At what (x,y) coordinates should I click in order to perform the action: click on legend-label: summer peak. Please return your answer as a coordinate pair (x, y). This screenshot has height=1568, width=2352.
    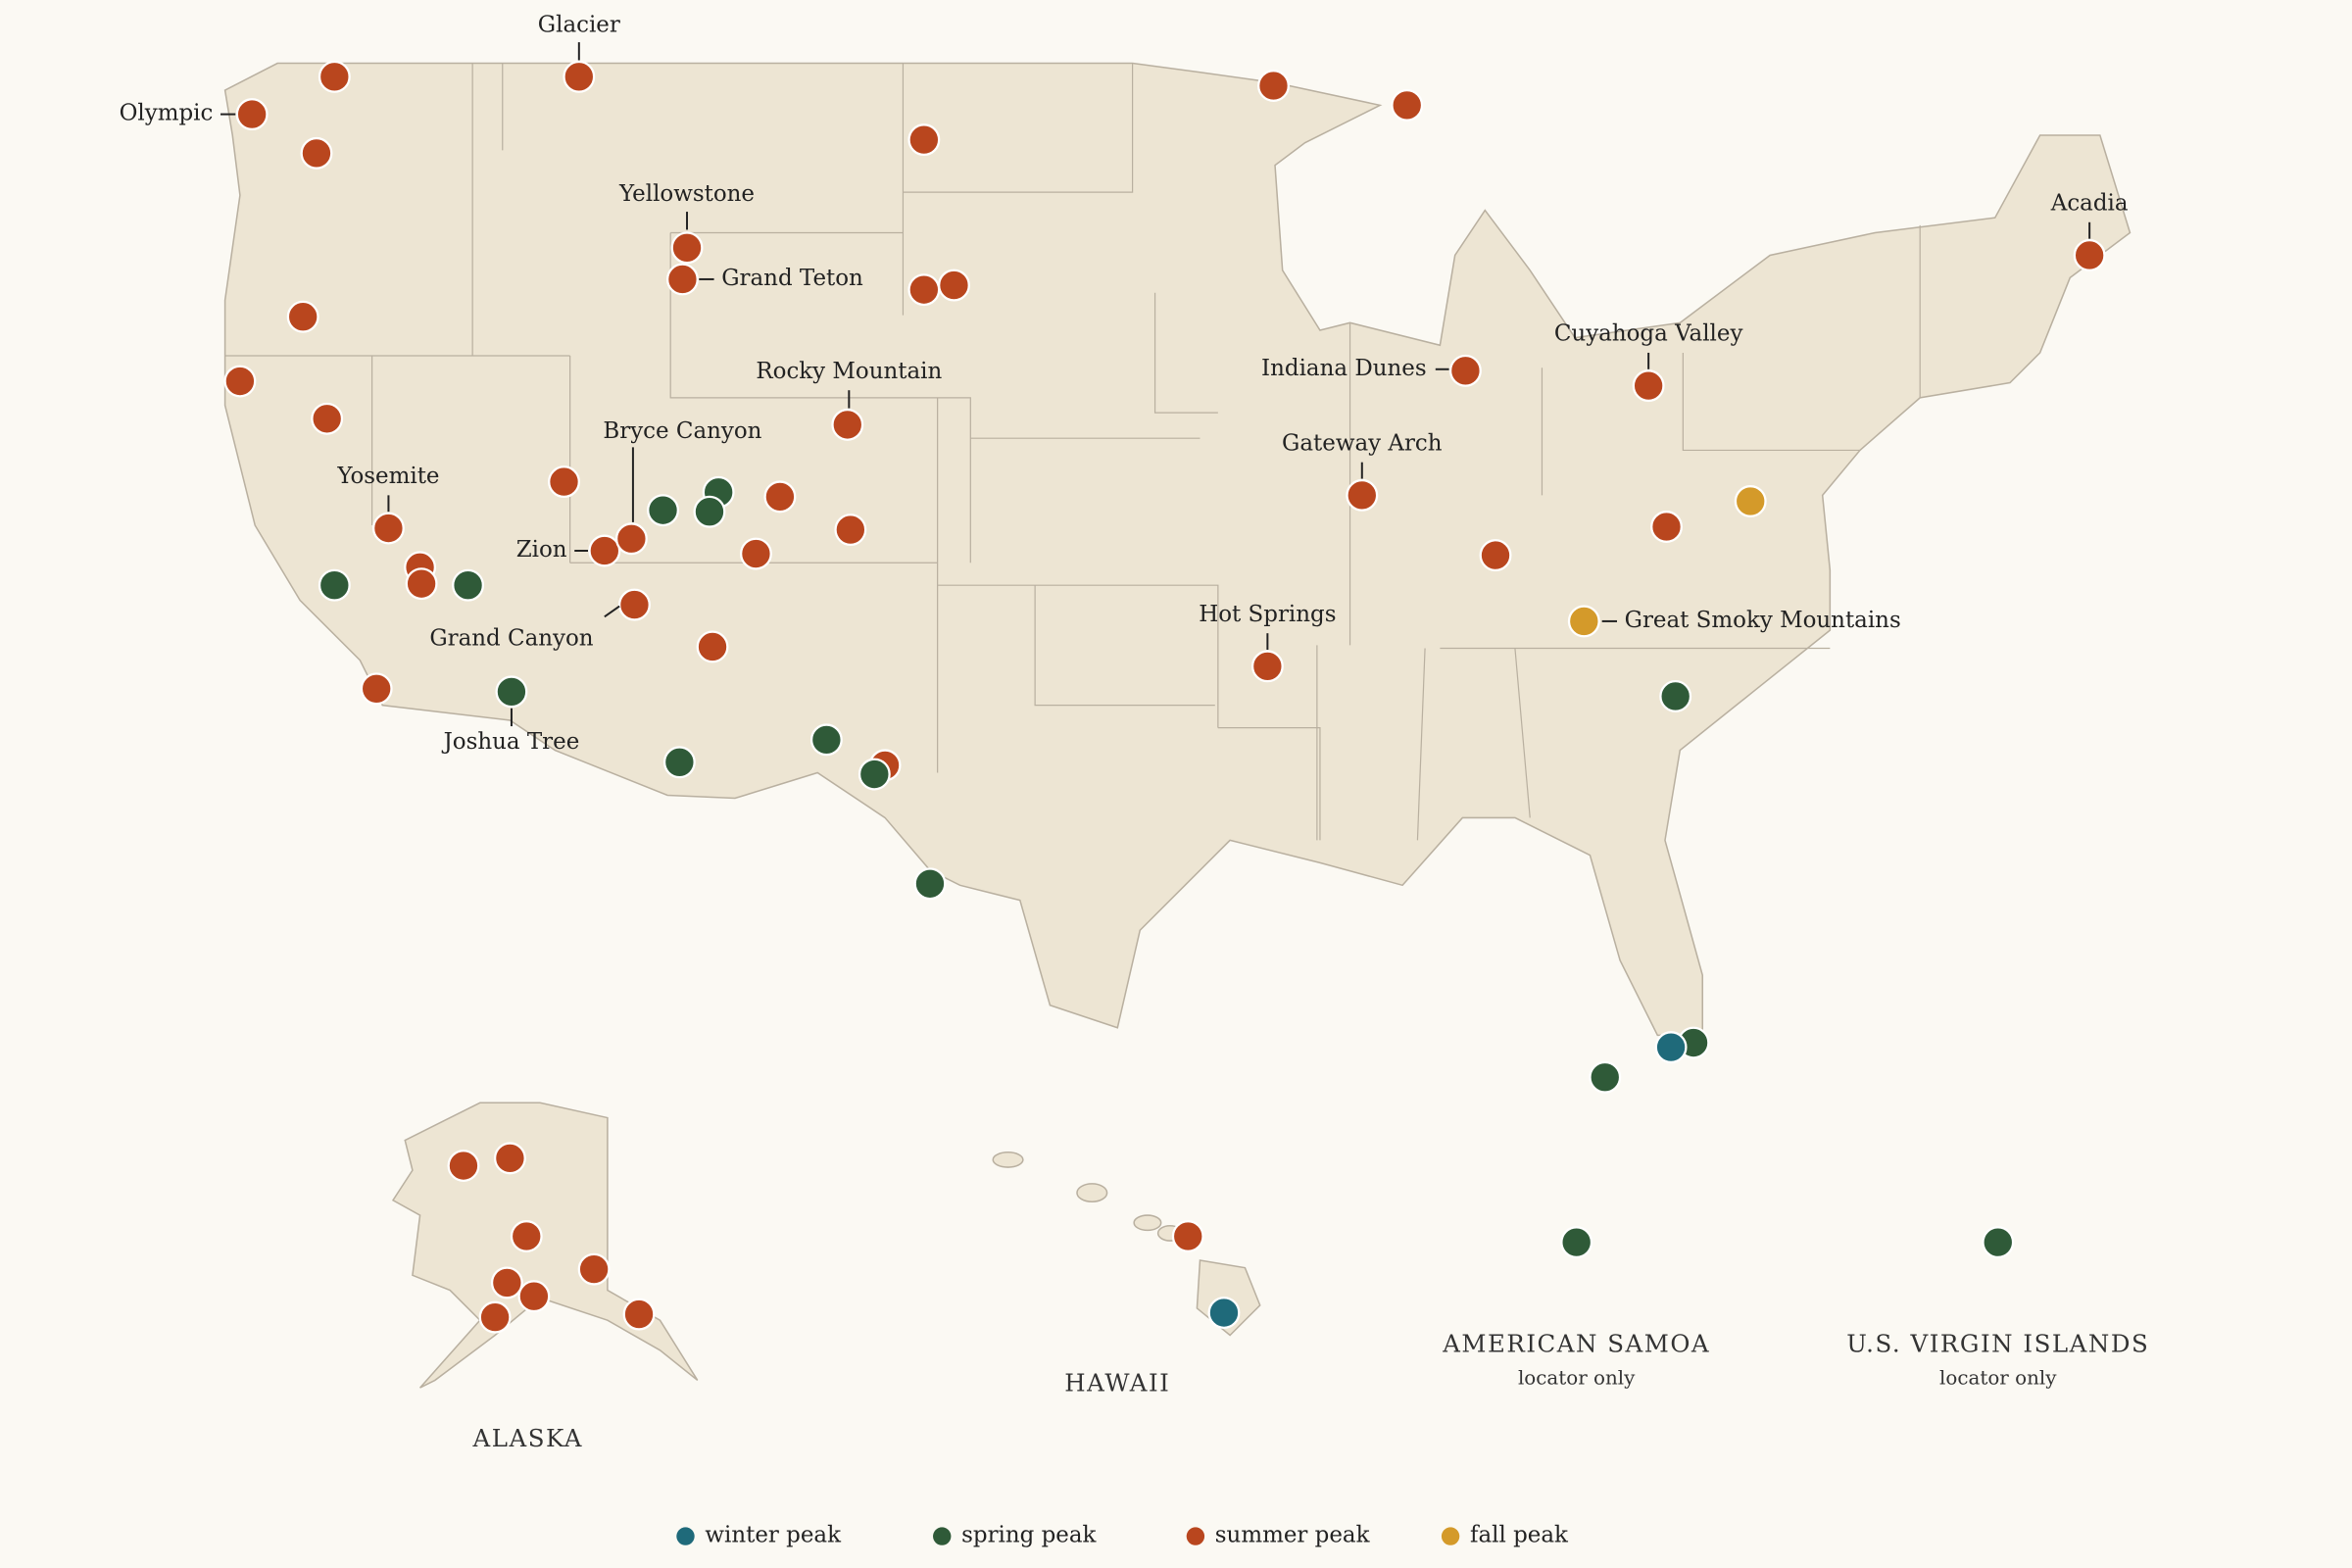
    Looking at the image, I should click on (1293, 1535).